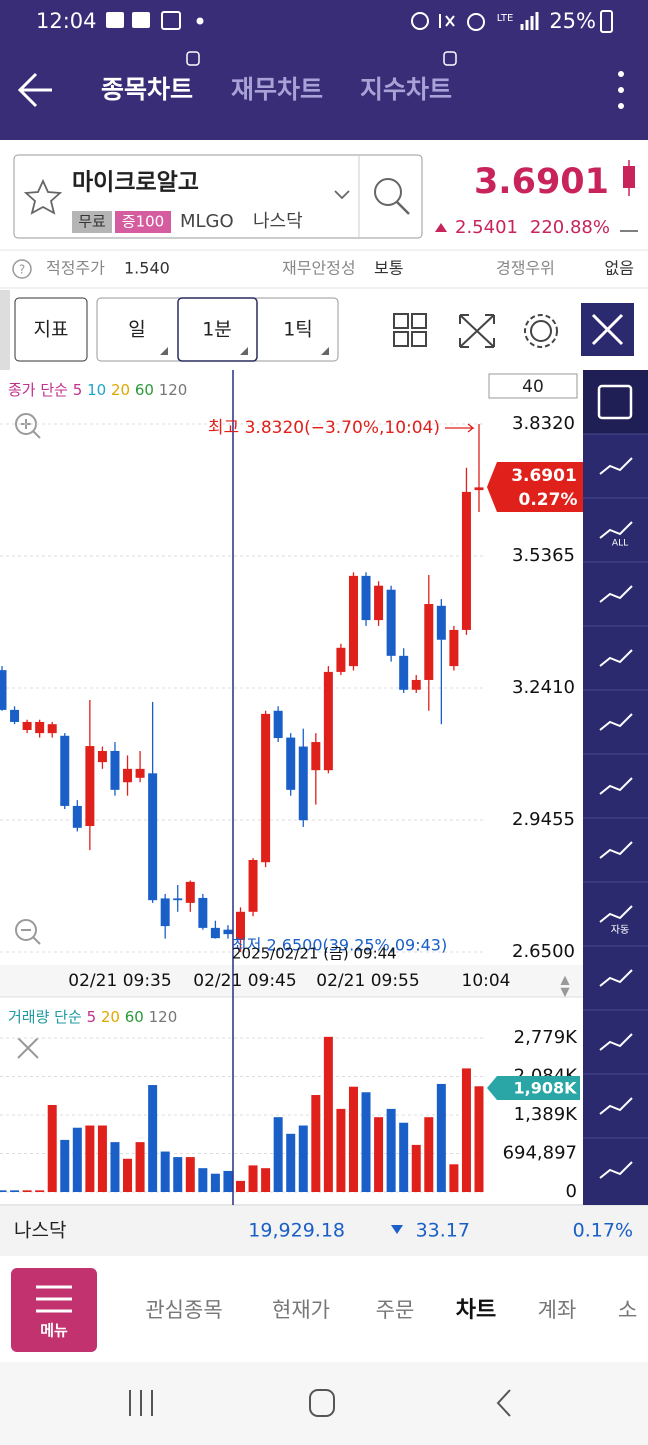  What do you see at coordinates (324, 428) in the screenshot?
I see `high-label: 최고 3.8320(−3.70%,10:04)` at bounding box center [324, 428].